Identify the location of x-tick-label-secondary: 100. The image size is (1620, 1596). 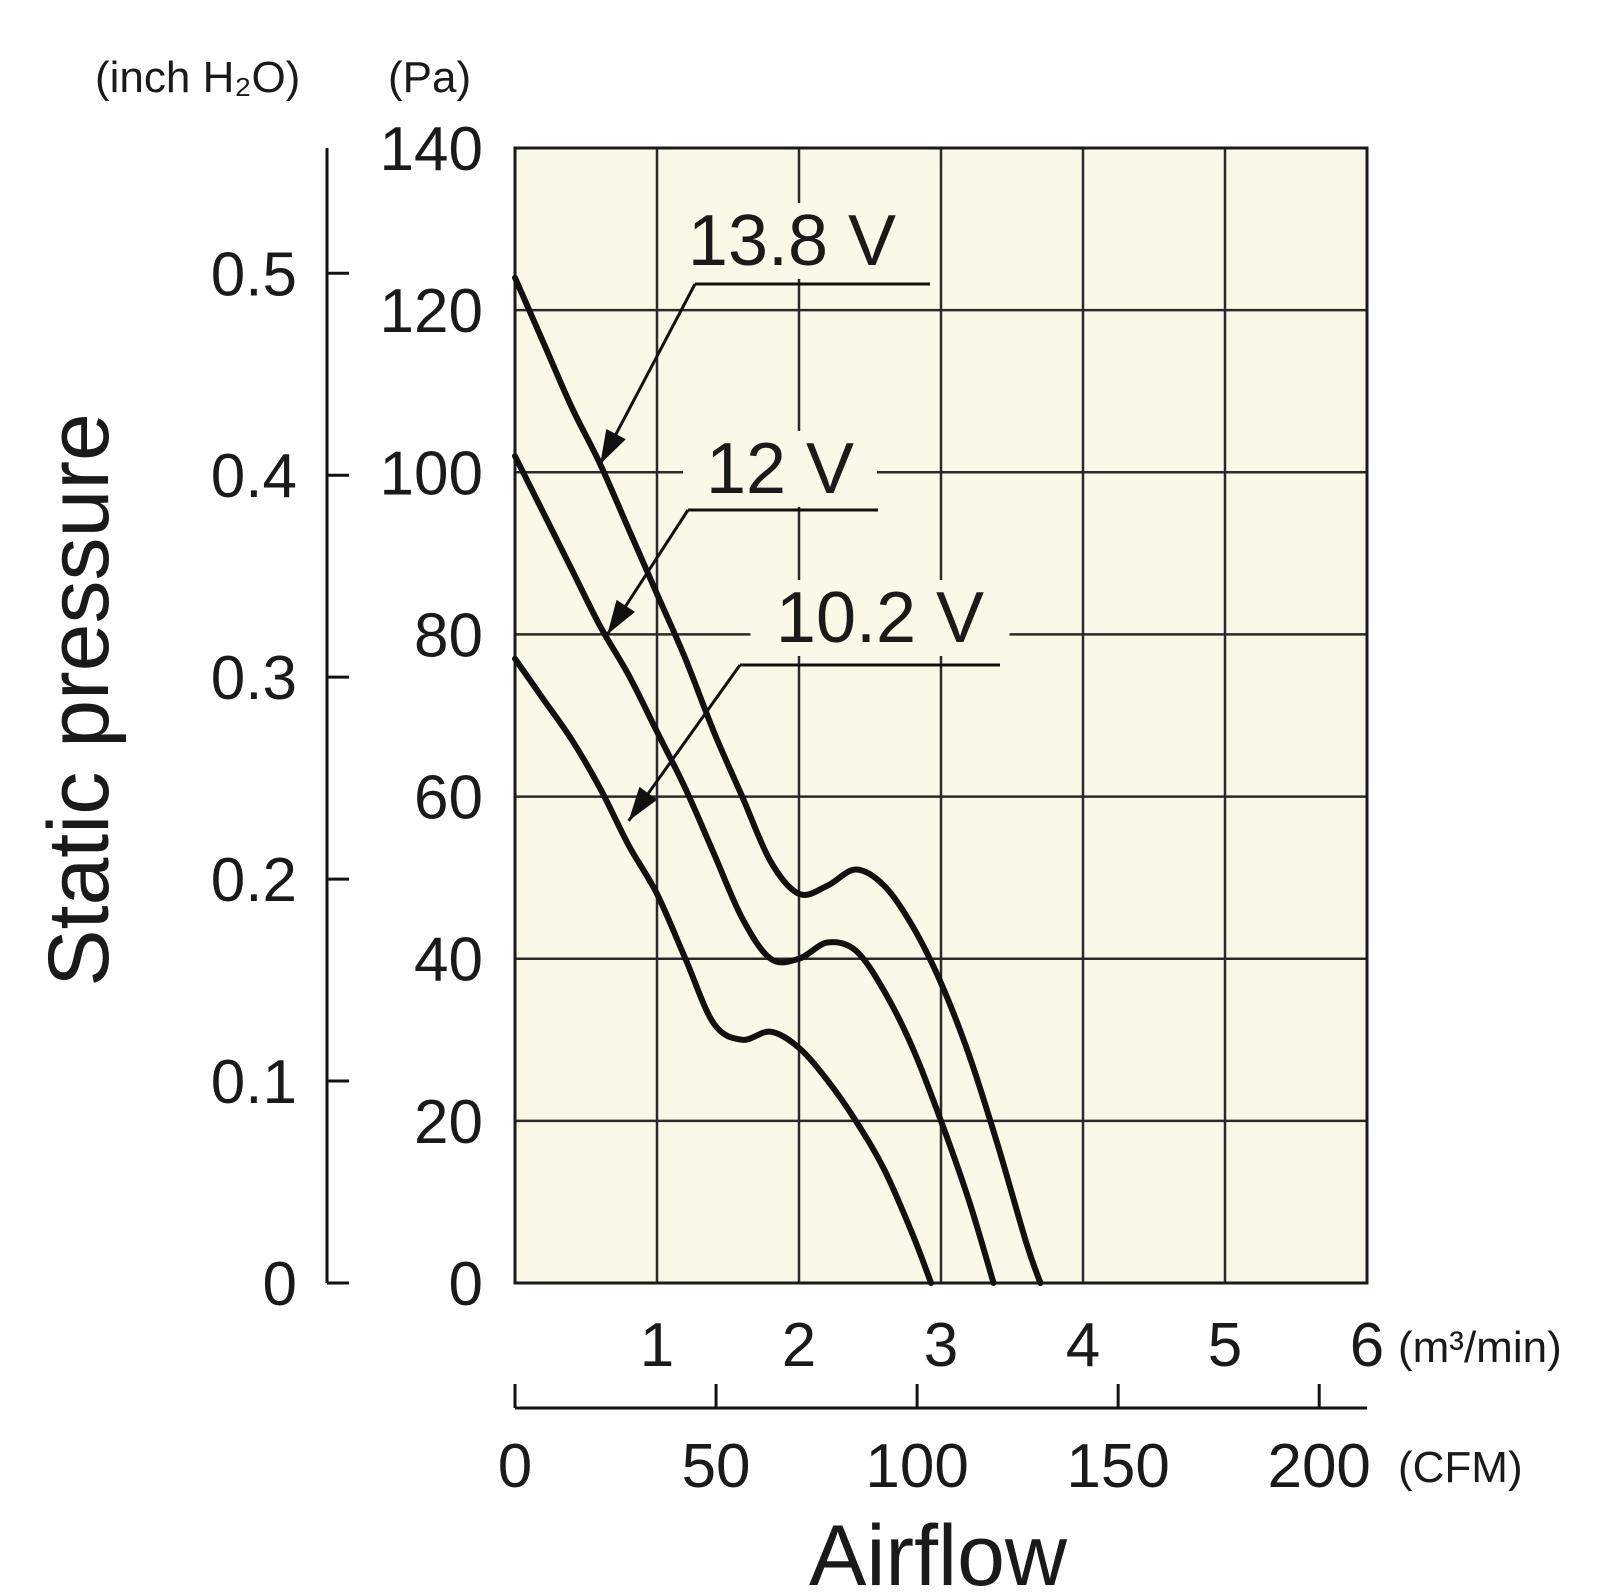
(916, 1466).